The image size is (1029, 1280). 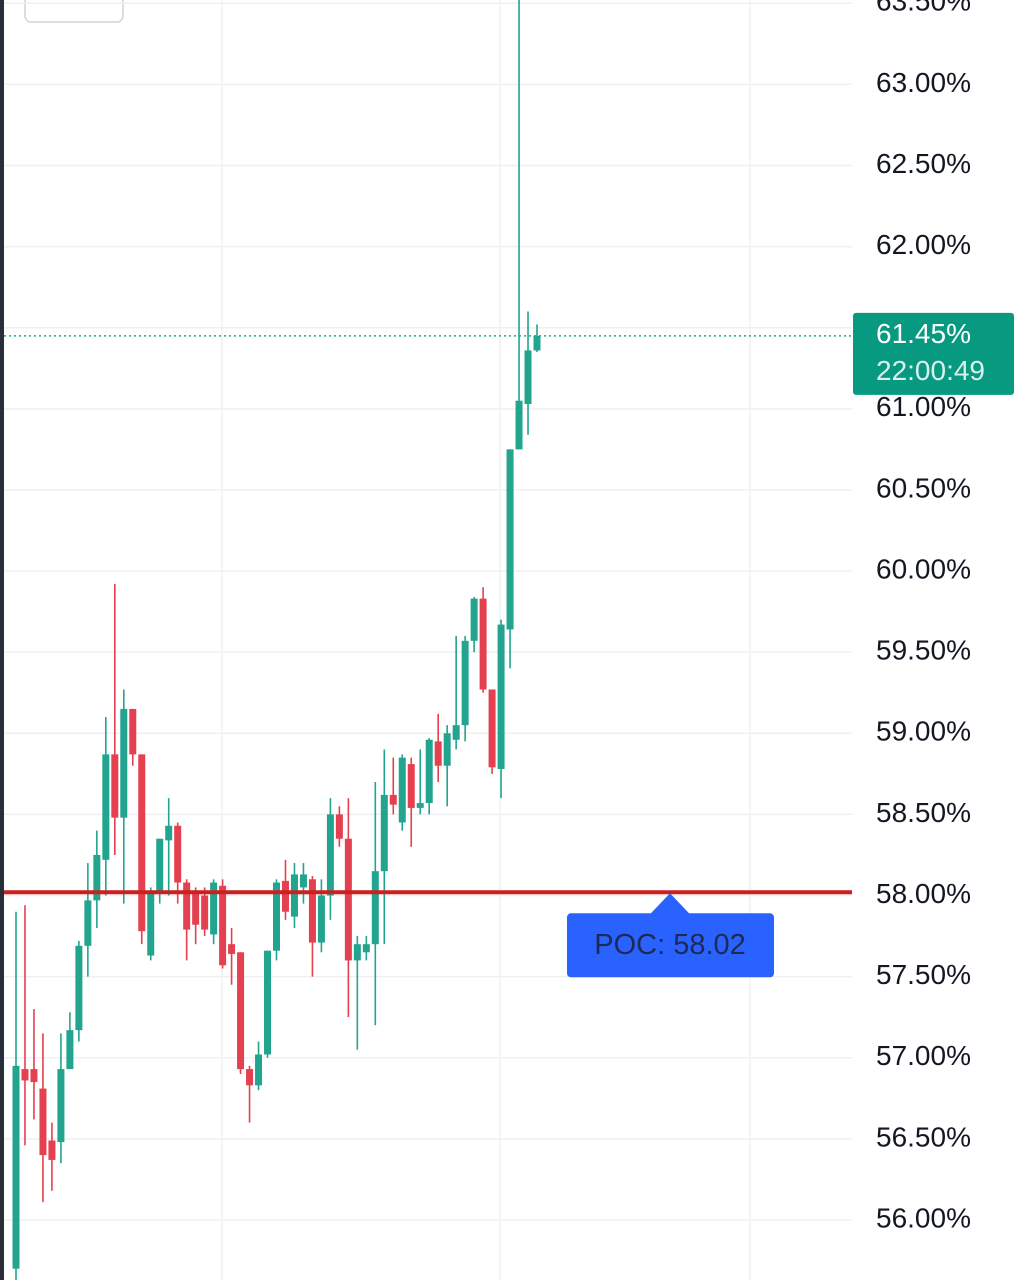 What do you see at coordinates (923, 893) in the screenshot?
I see `y-tick-label: 58.00%` at bounding box center [923, 893].